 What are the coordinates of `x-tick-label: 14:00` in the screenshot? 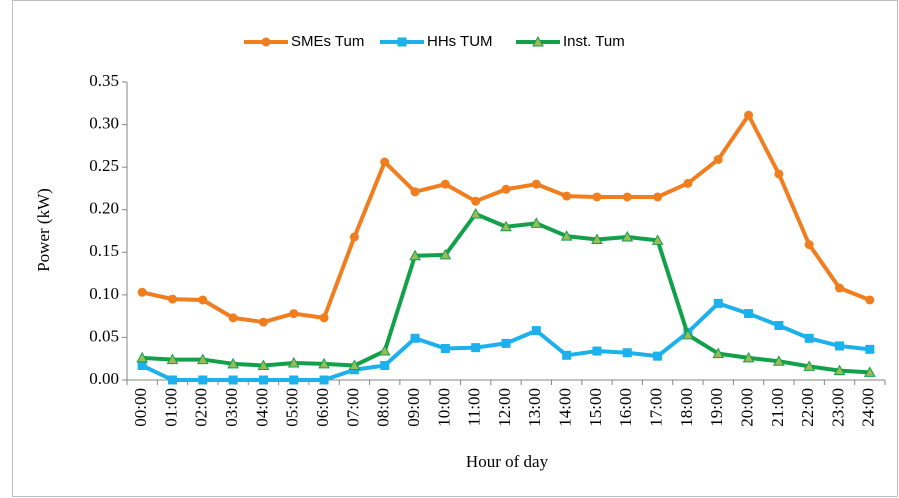 It's located at (565, 407).